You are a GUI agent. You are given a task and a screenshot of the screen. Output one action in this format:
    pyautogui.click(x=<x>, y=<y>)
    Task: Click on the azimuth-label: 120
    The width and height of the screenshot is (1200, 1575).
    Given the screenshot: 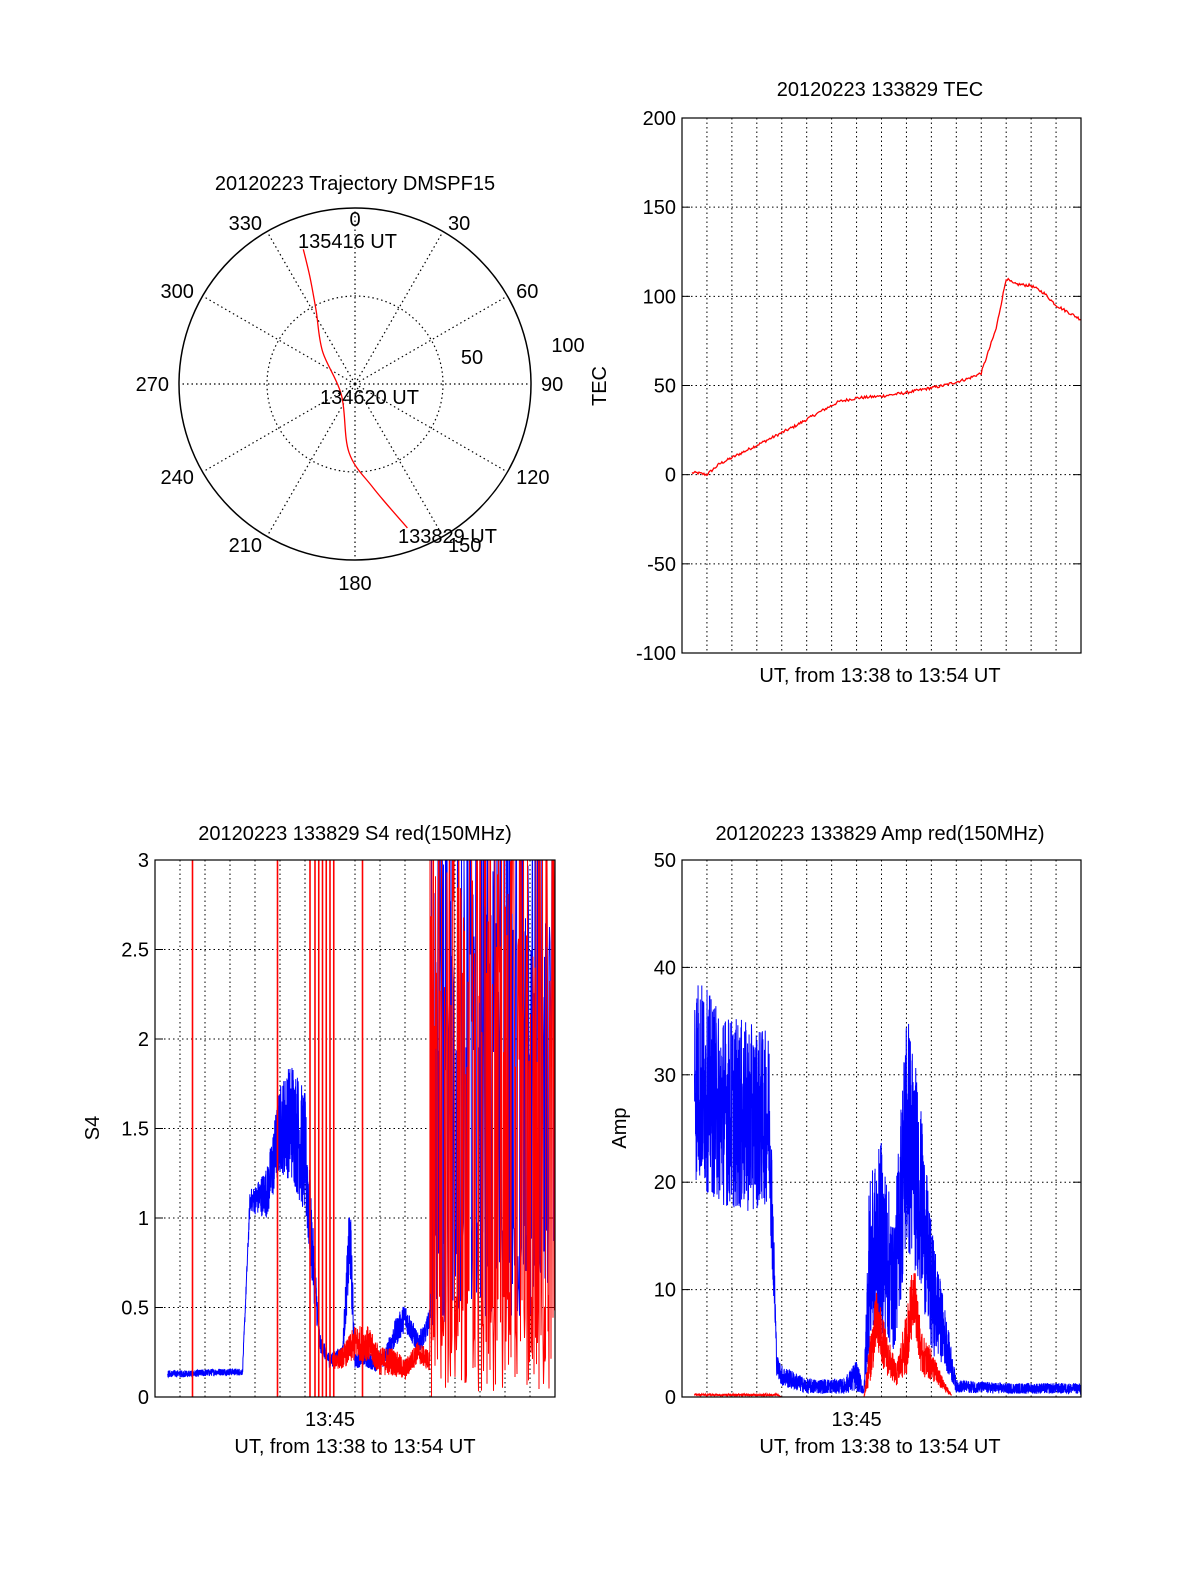 What is the action you would take?
    pyautogui.click(x=532, y=478)
    